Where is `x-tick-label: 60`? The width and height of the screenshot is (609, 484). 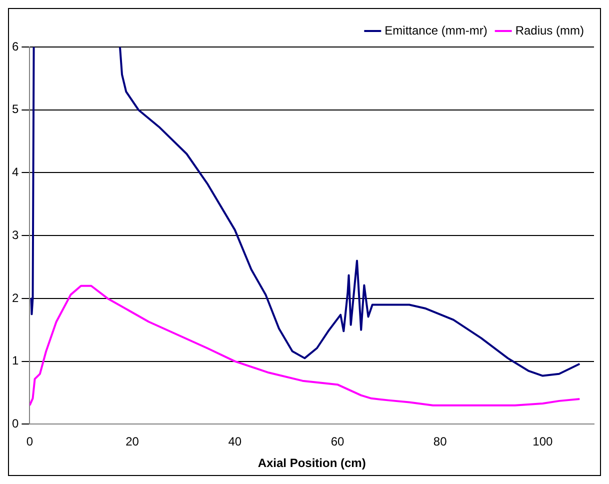 x-tick-label: 60 is located at coordinates (337, 441).